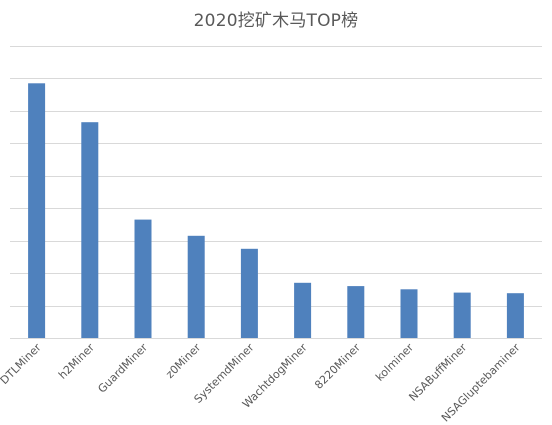  Describe the element at coordinates (515, 315) in the screenshot. I see `bar-nsagluptebaminer` at that location.